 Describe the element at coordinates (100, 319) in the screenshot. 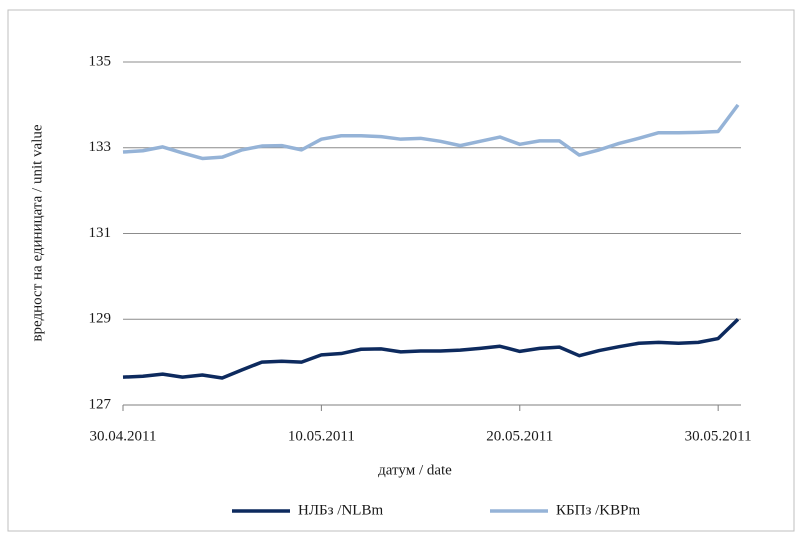

I see `y-tick-label: 129` at that location.